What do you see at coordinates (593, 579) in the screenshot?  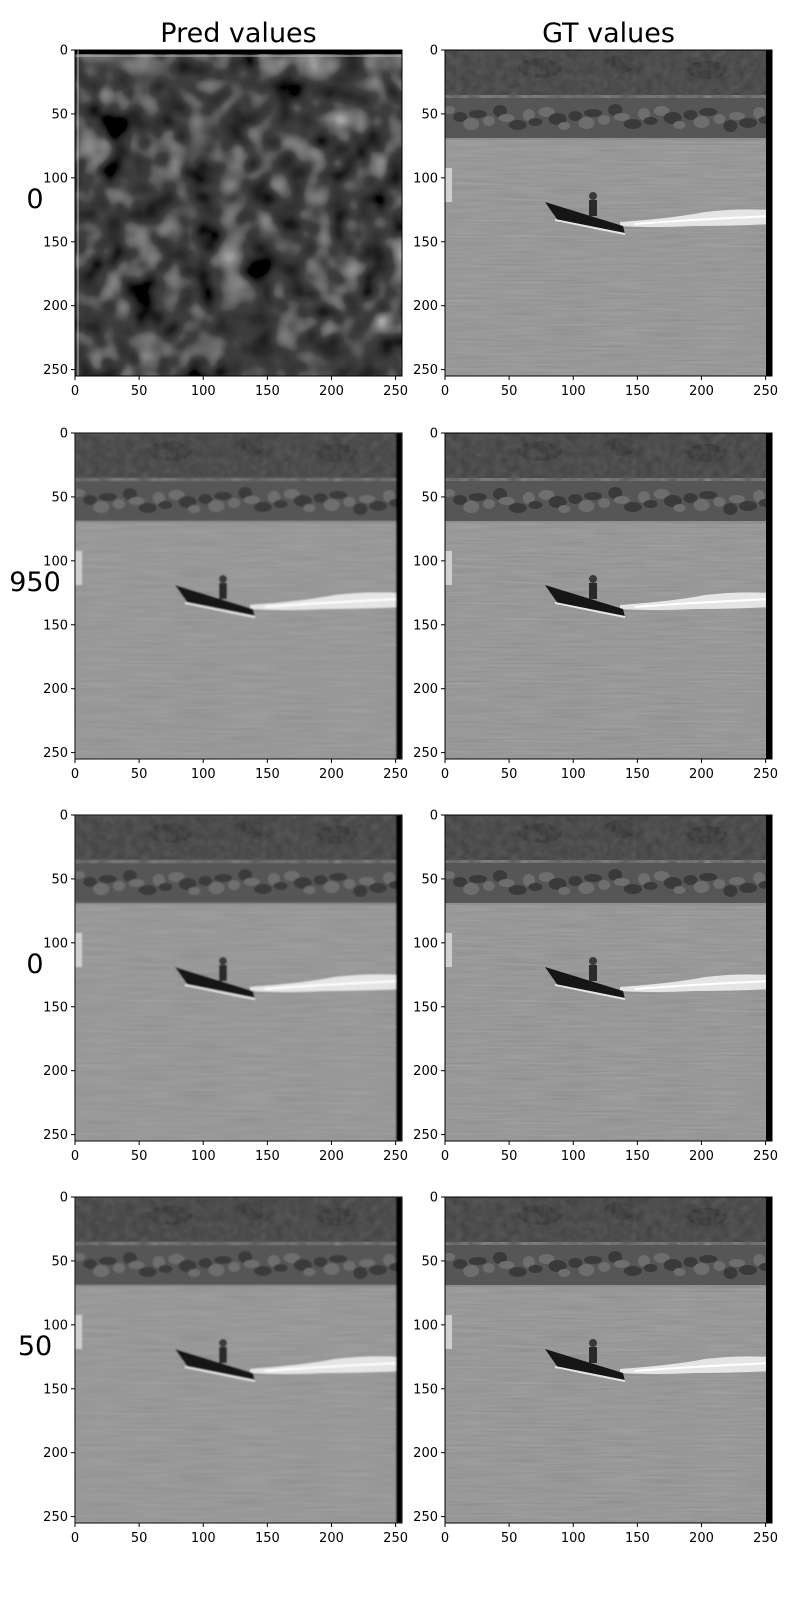 I see `boat-person-head` at bounding box center [593, 579].